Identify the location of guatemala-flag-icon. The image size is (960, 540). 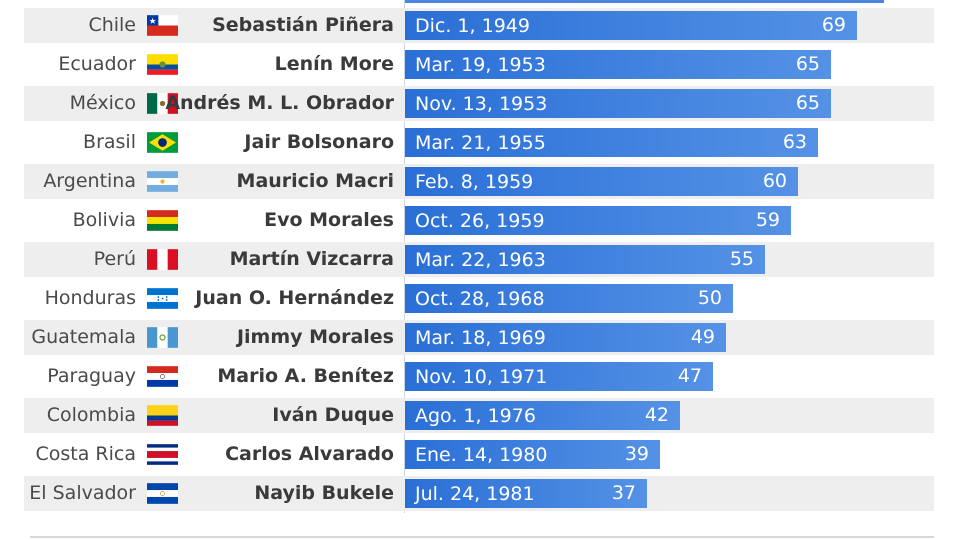
(162, 337).